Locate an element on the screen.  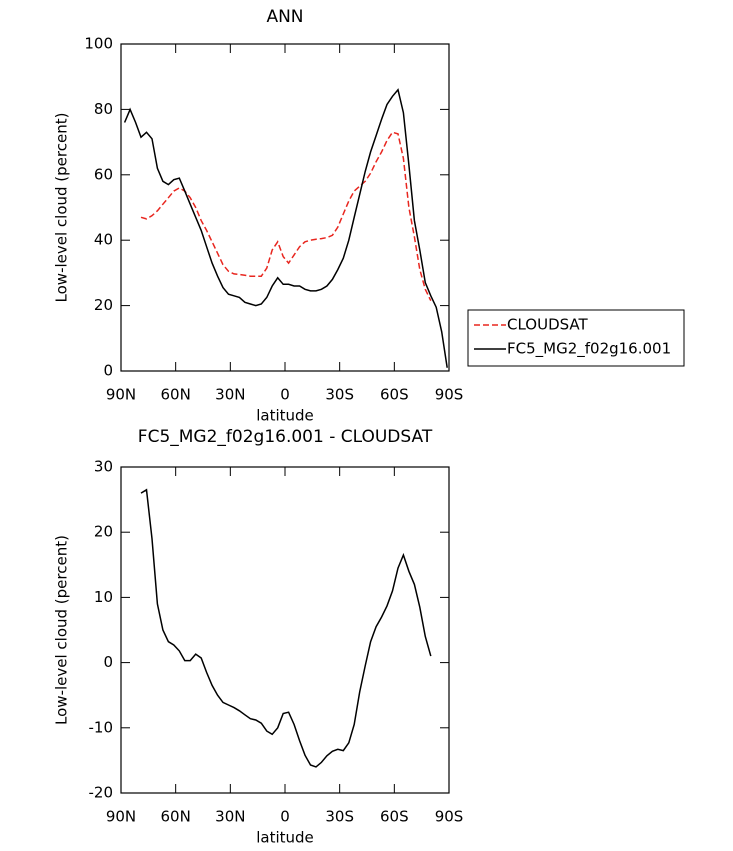
y-tick-label: 80 is located at coordinates (103, 109).